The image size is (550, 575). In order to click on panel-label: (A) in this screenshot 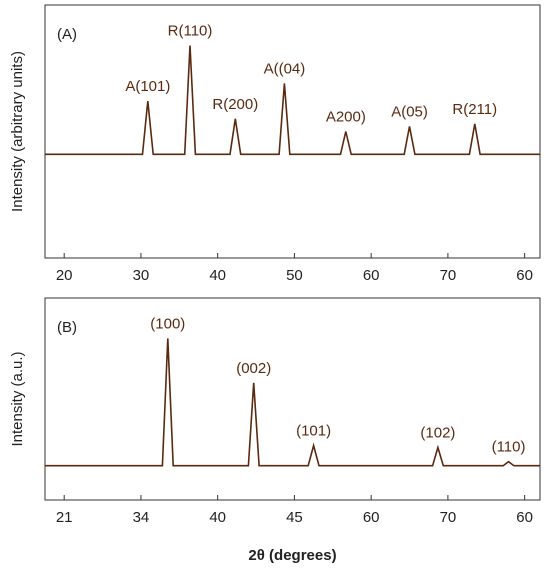, I will do `click(67, 34)`.